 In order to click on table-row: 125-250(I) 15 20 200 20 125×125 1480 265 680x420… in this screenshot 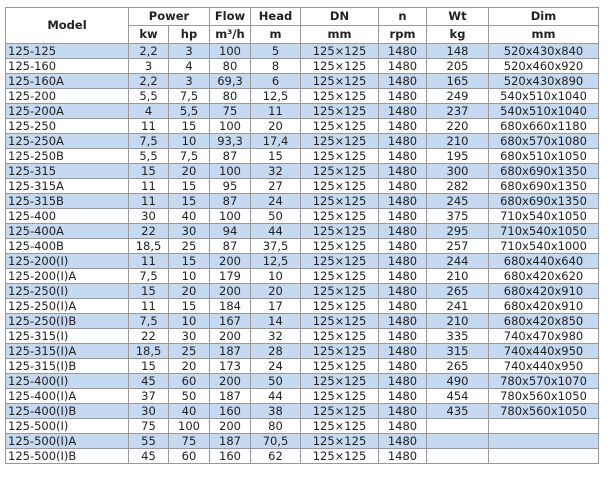, I will do `click(302, 291)`.